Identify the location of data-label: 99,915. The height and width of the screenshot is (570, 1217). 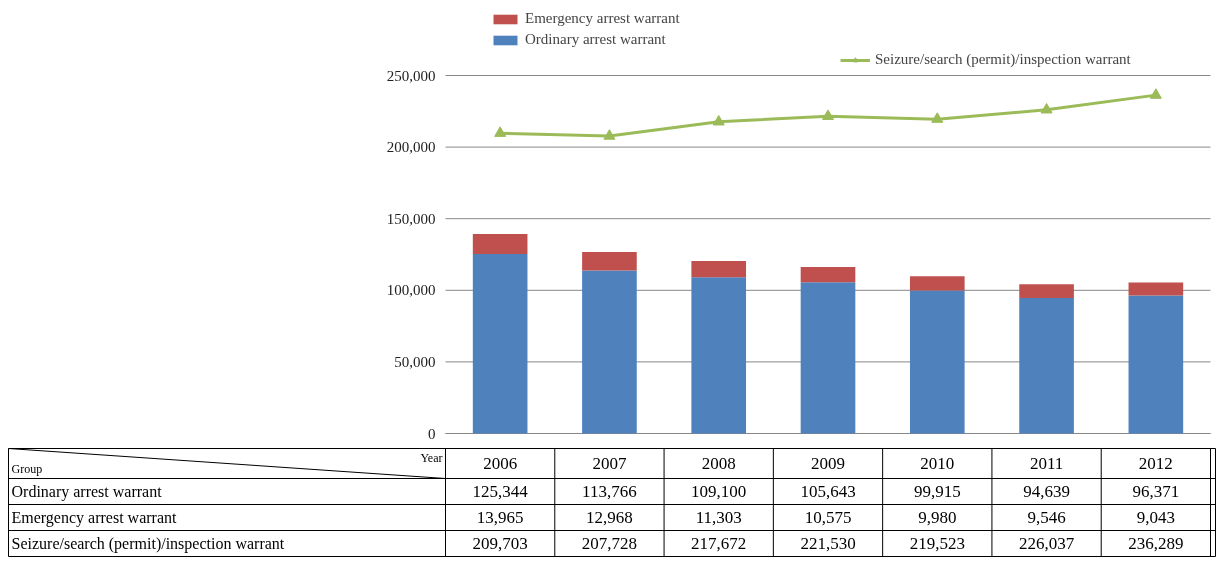
(937, 491).